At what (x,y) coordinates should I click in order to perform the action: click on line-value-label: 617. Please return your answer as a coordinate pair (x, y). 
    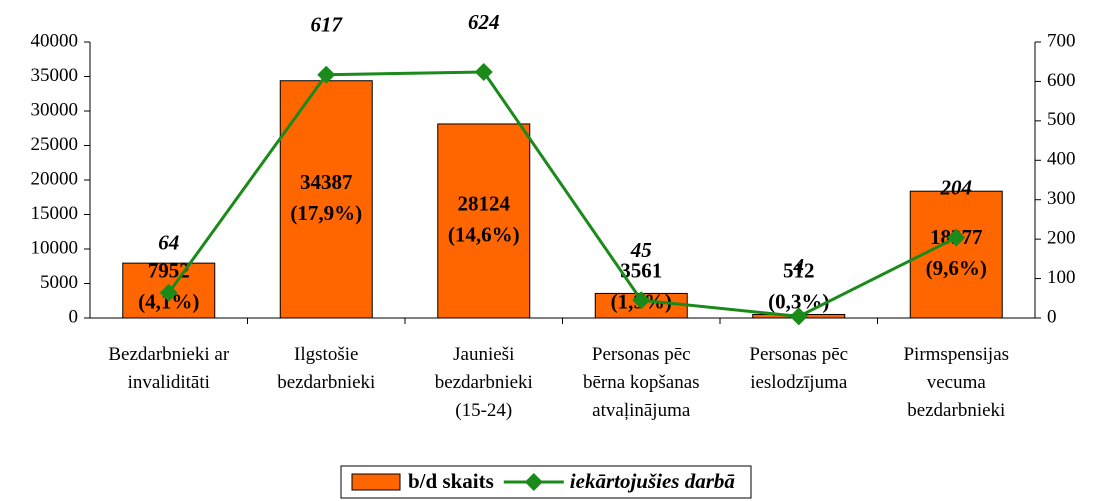
    Looking at the image, I should click on (327, 25).